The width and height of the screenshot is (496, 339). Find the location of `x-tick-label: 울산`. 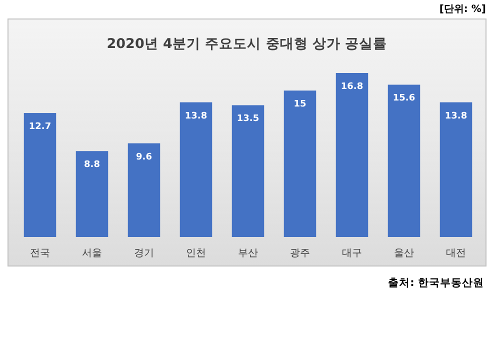

x-tick-label: 울산 is located at coordinates (404, 253).